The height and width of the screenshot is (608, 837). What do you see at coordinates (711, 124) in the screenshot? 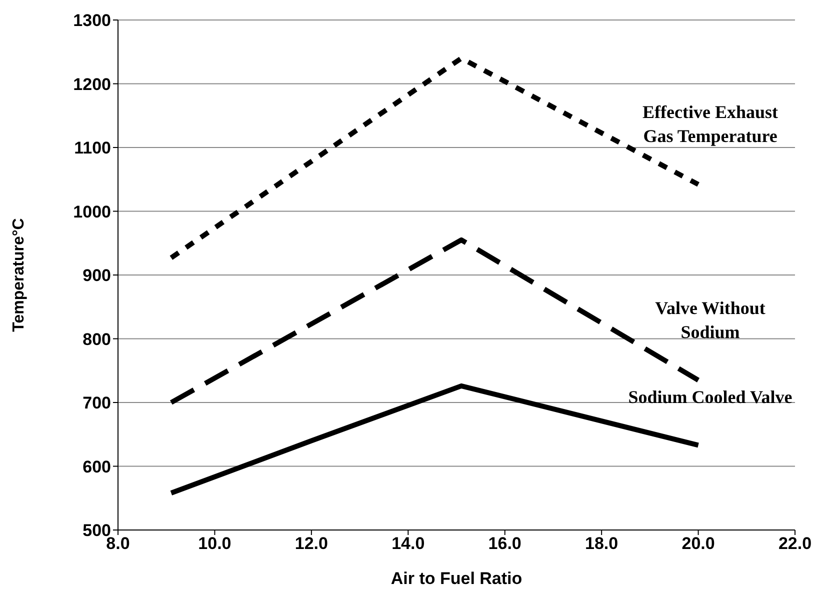
I see `series-label: Effective Exhaust Gas Temperature` at bounding box center [711, 124].